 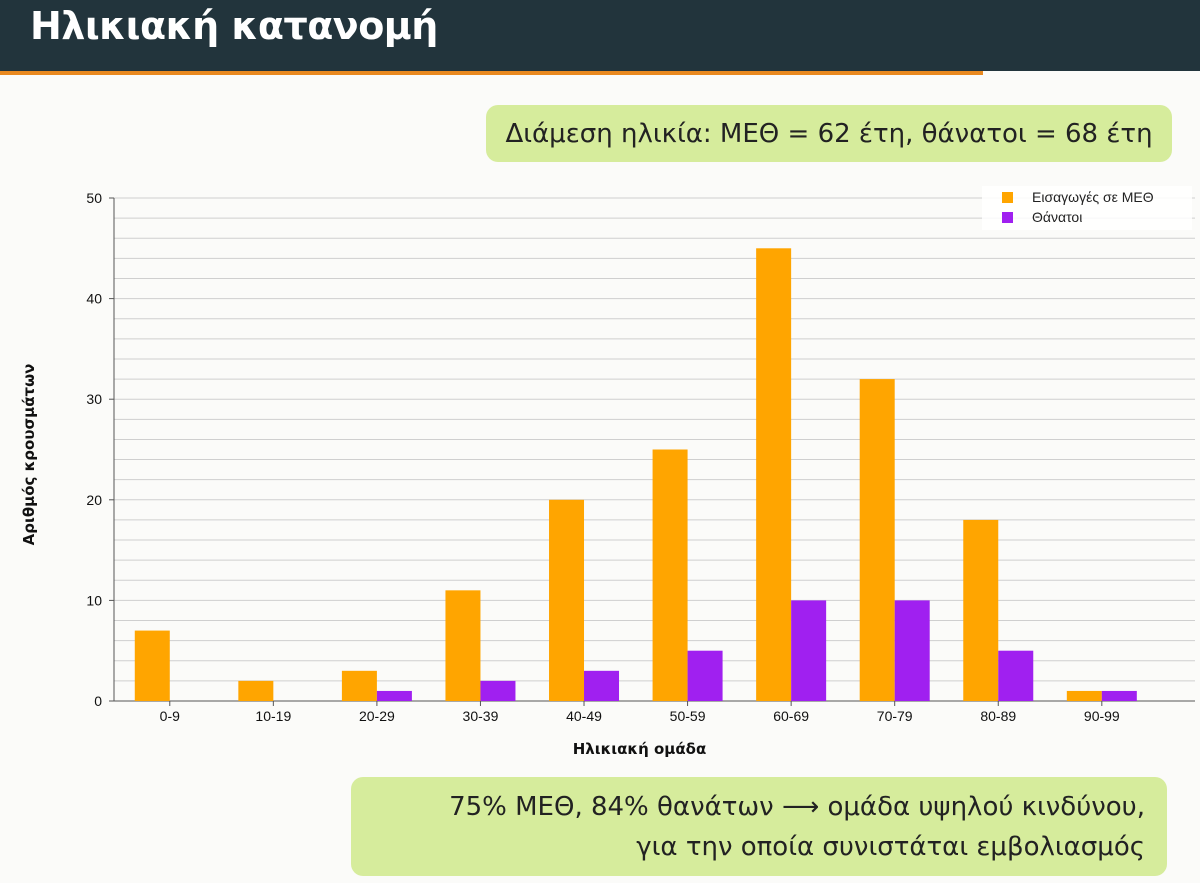 What do you see at coordinates (791, 716) in the screenshot?
I see `x-tick-label: 60-69` at bounding box center [791, 716].